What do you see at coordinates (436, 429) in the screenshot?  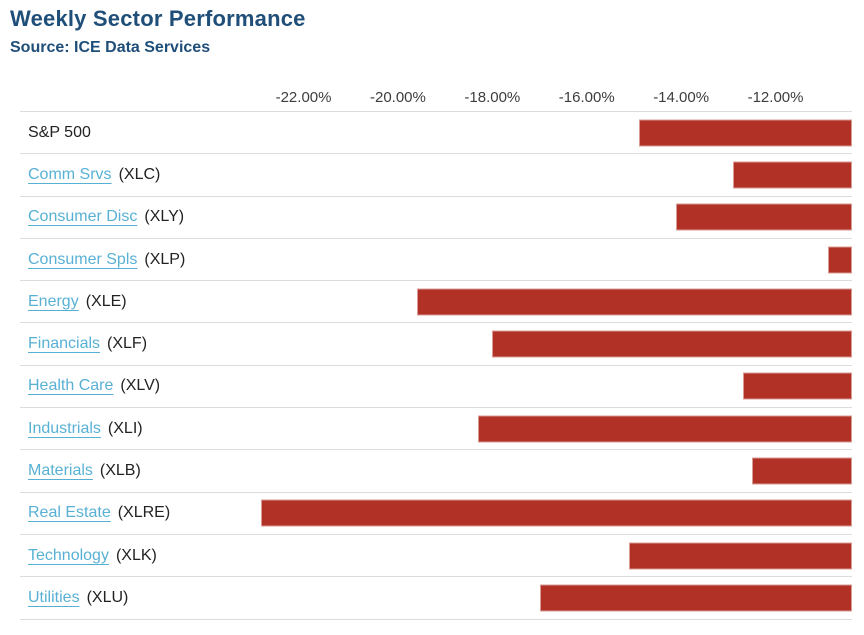 I see `sector-row: Industrials (XLI)` at bounding box center [436, 429].